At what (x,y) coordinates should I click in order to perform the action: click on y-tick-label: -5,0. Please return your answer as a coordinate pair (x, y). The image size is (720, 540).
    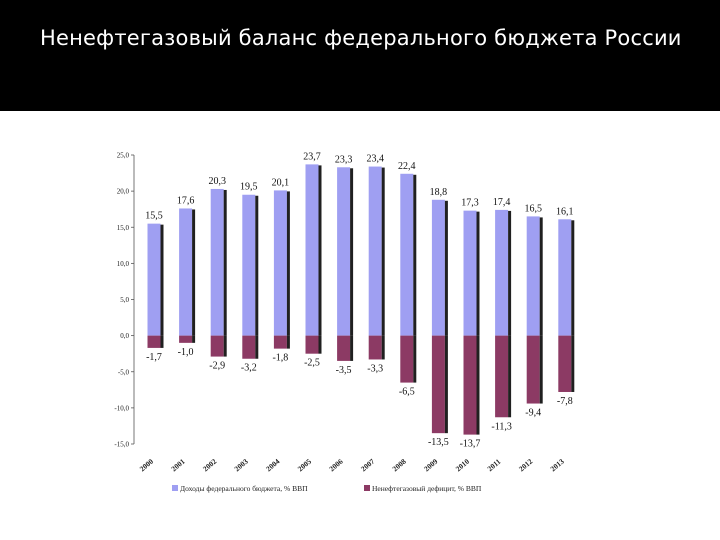
    Looking at the image, I should click on (124, 372).